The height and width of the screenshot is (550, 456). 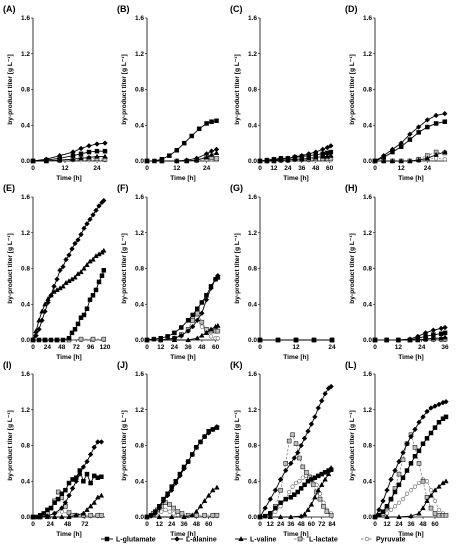 What do you see at coordinates (236, 365) in the screenshot?
I see `panel-label: (K)` at bounding box center [236, 365].